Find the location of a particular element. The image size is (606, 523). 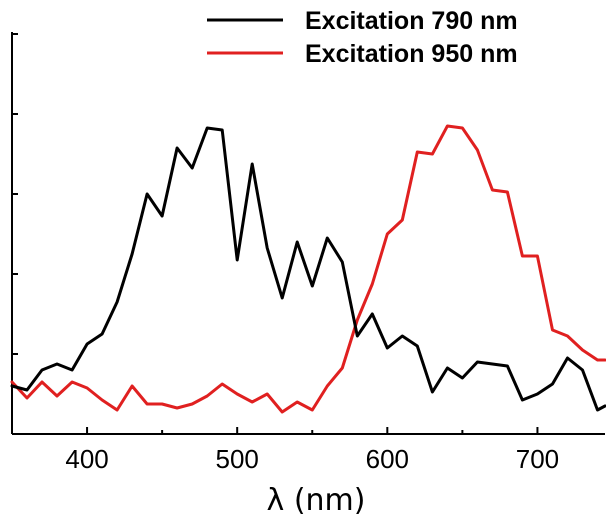

x-tick-label: 400 is located at coordinates (86, 459).